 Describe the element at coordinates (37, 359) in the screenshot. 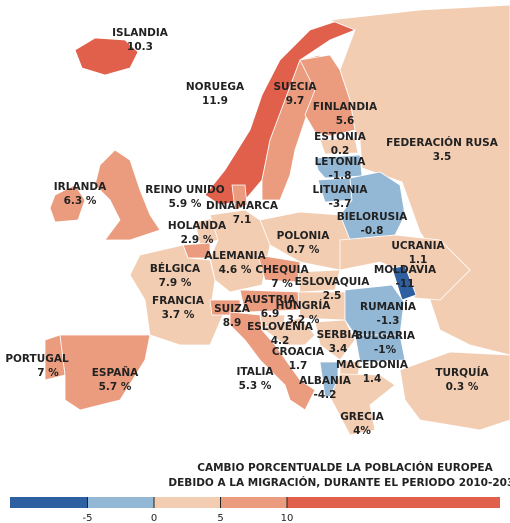

I see `country-name: PORTUGAL` at that location.